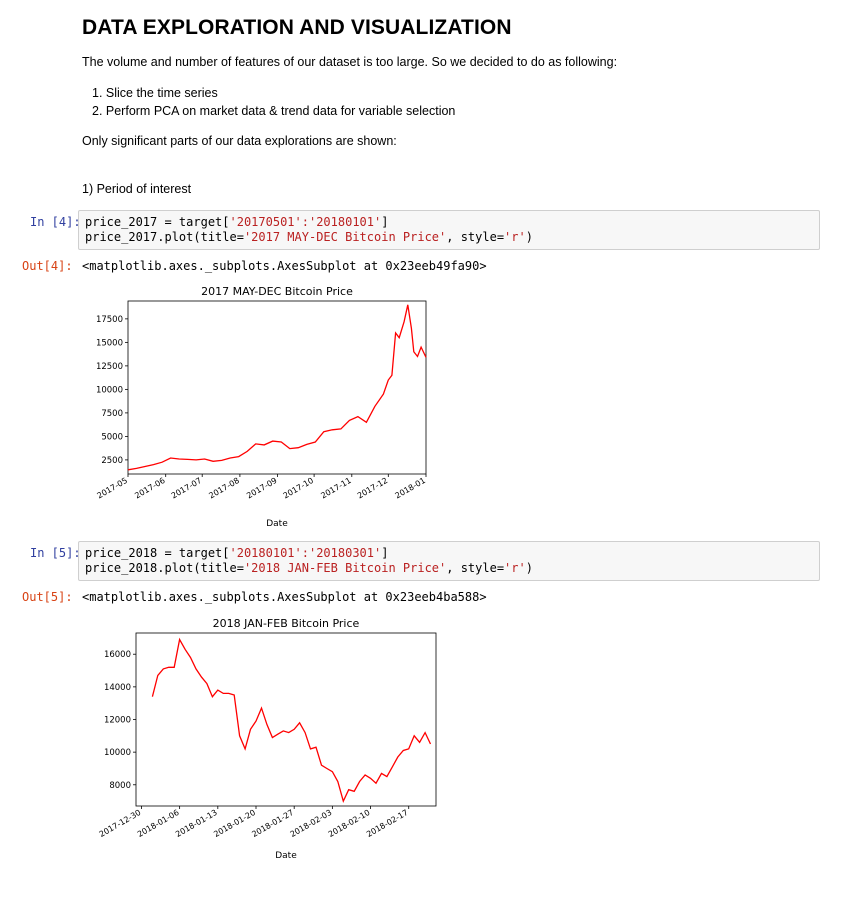  I want to click on code-string: '2017 MAY-DEC Bitcoin Price', so click(345, 237).